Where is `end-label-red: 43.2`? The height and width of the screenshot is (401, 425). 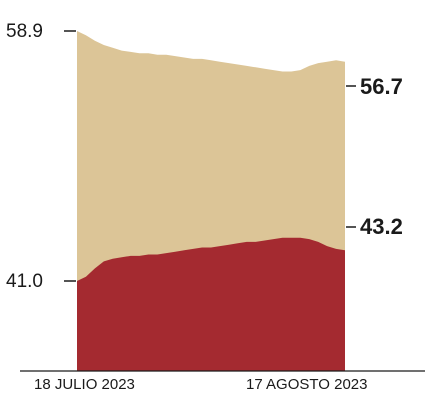
end-label-red: 43.2 is located at coordinates (381, 226).